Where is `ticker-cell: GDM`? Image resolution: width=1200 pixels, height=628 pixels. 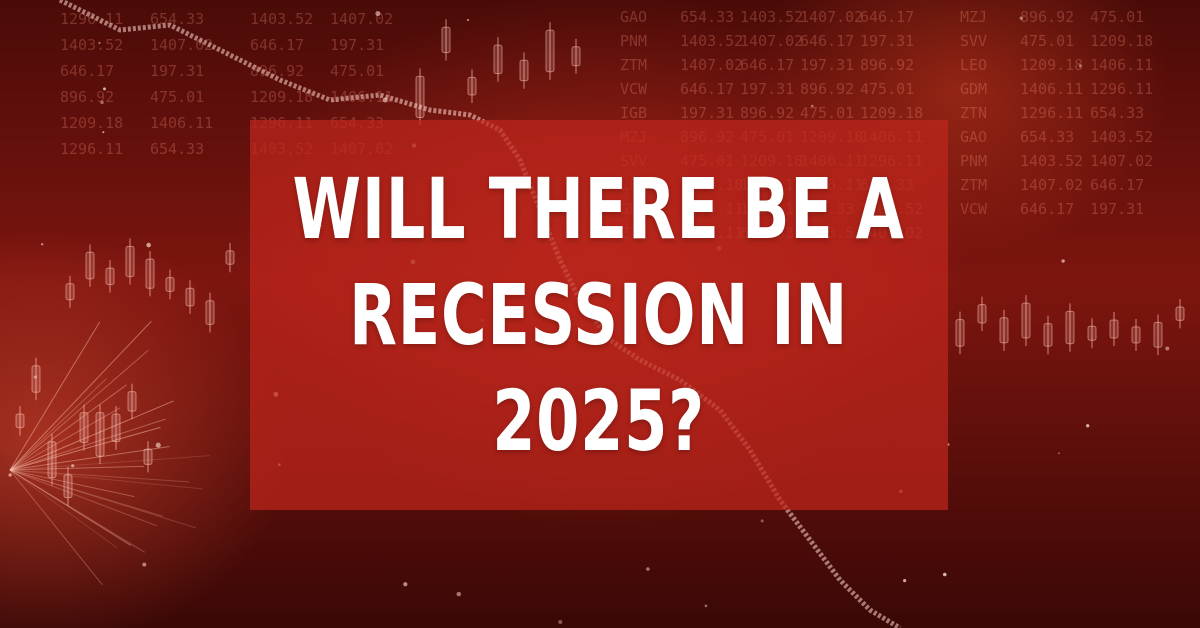 ticker-cell: GDM is located at coordinates (973, 89).